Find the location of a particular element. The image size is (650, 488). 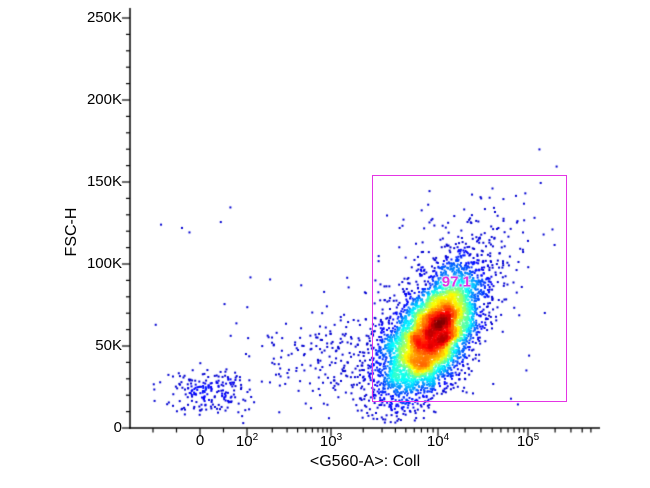

y-tick-label-100K: 100K is located at coordinates (104, 263).